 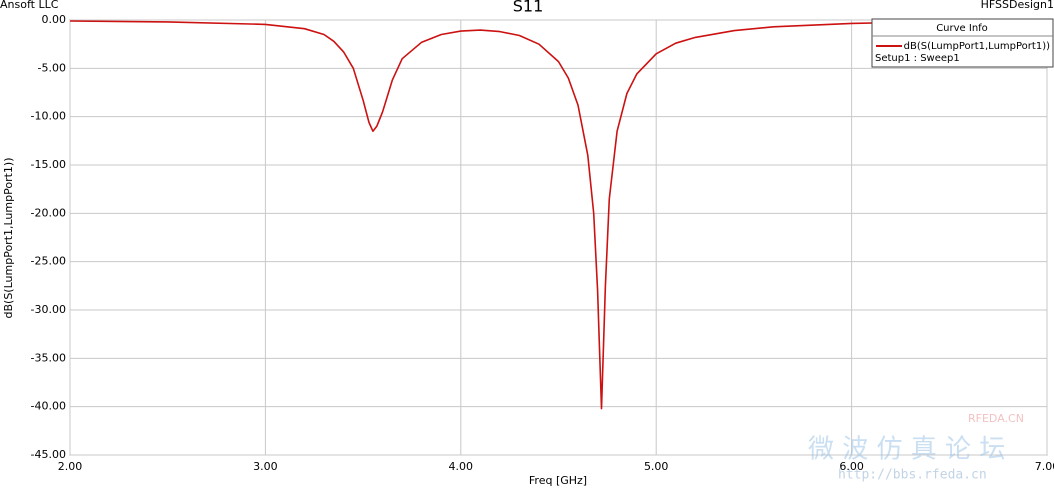 What do you see at coordinates (48, 212) in the screenshot?
I see `y-tick-label: -20.00` at bounding box center [48, 212].